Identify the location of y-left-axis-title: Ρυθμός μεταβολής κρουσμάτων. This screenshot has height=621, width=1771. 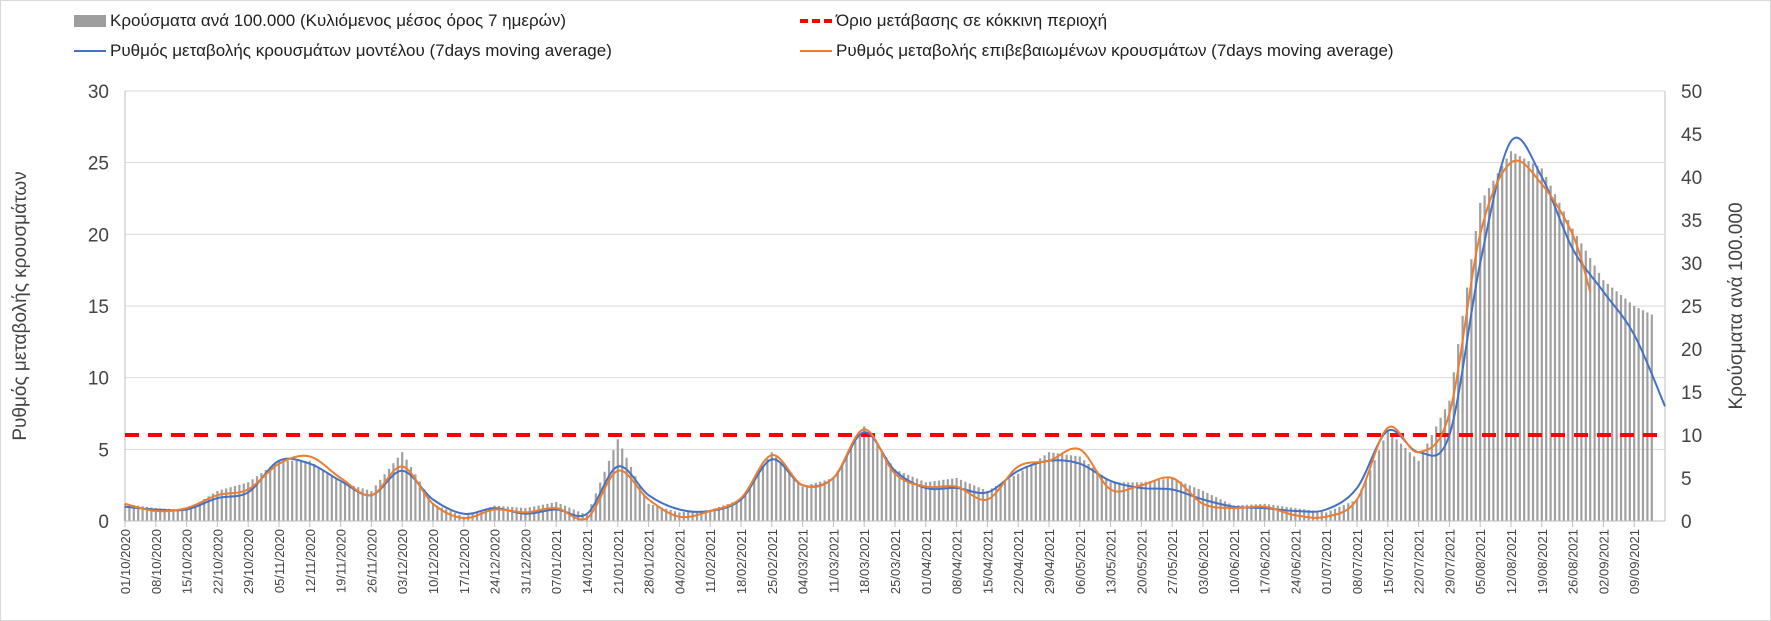
(20, 305).